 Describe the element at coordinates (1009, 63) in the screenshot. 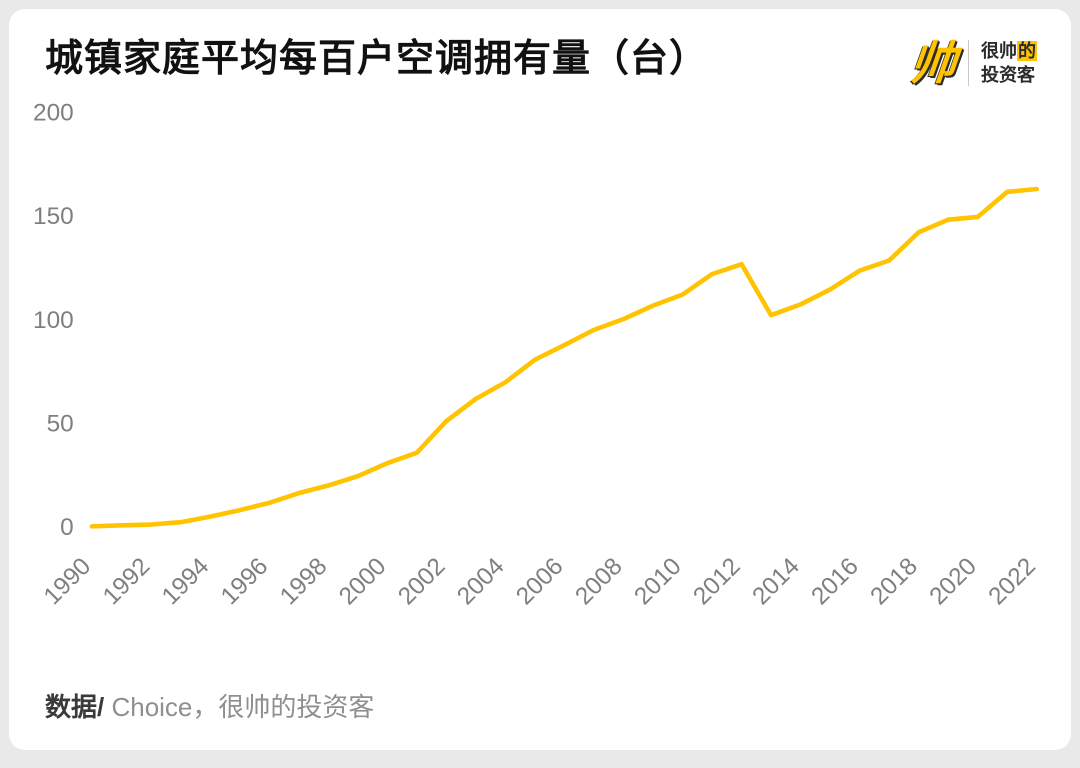

I see `brand-name: 很帅的 投资客` at that location.